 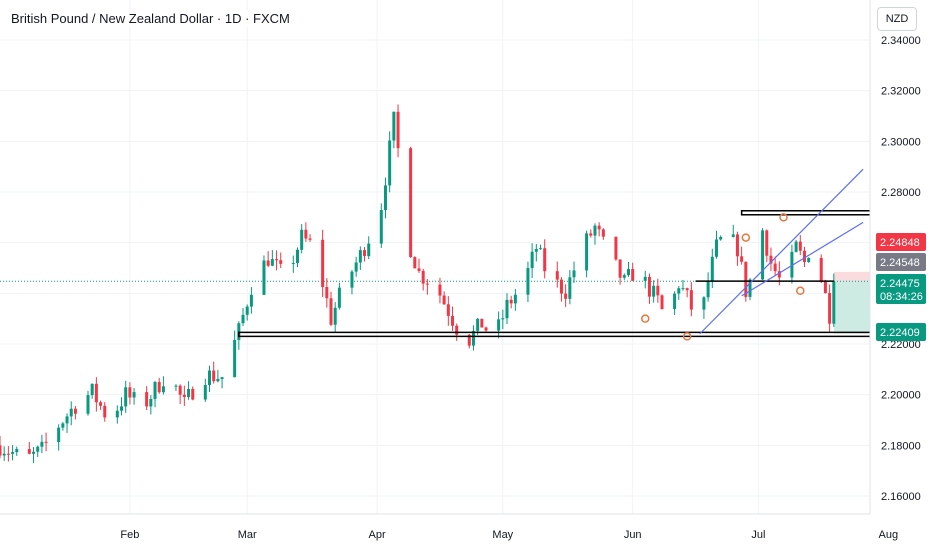 What do you see at coordinates (901, 142) in the screenshot?
I see `y-tick-label: 2.30000` at bounding box center [901, 142].